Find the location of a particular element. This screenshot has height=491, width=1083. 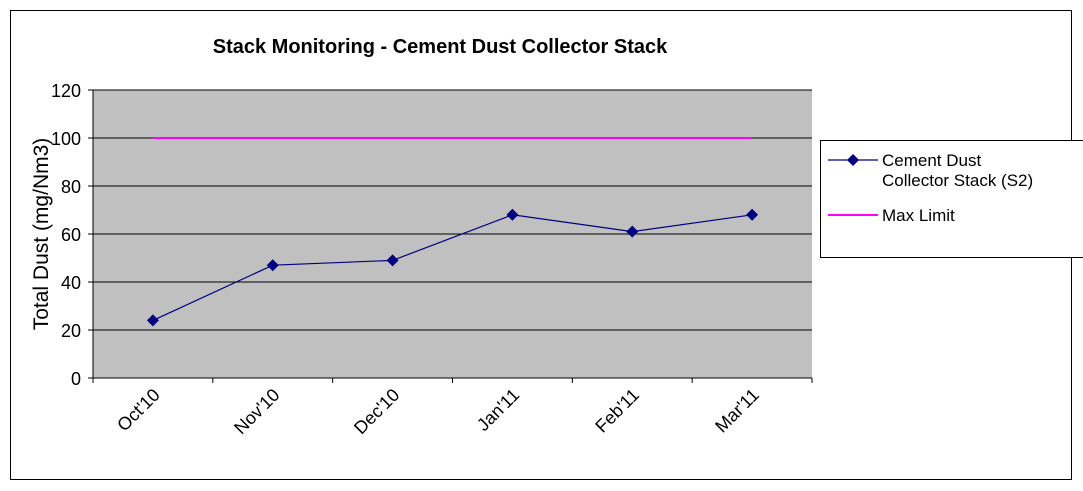

legend-label: Max Limit is located at coordinates (918, 215).